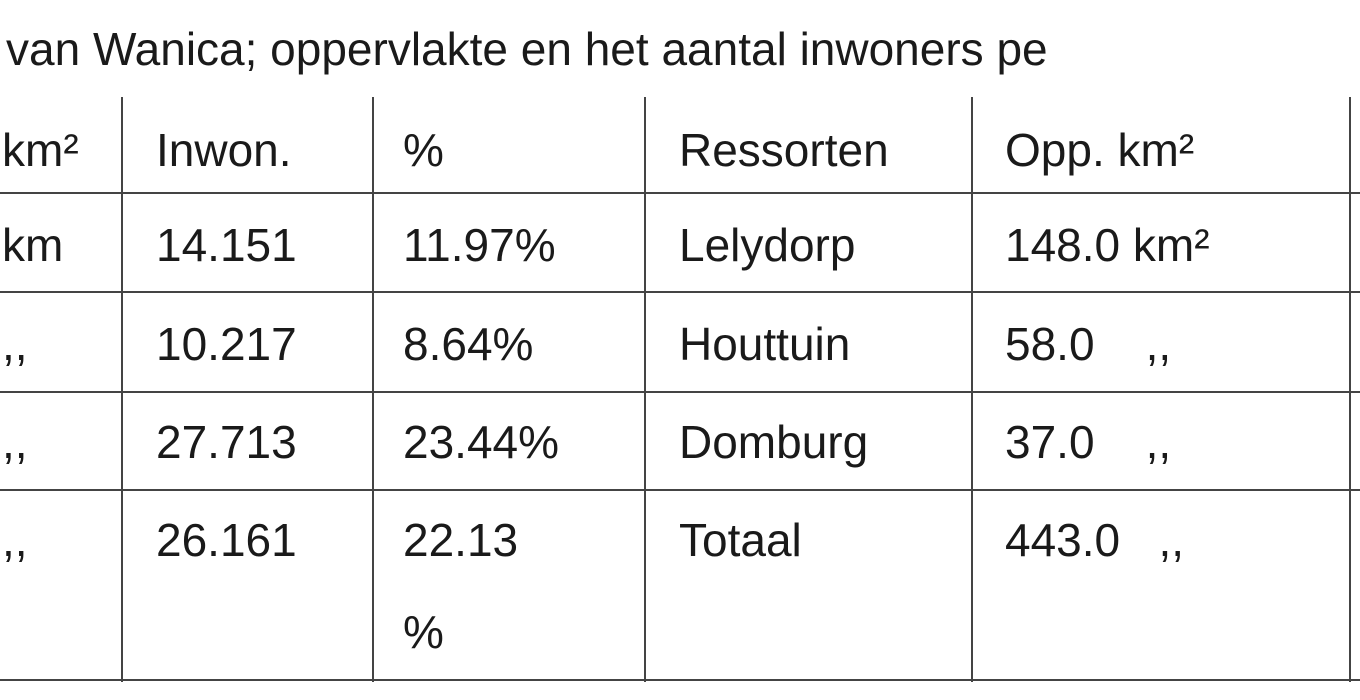 The height and width of the screenshot is (700, 1360). Describe the element at coordinates (423, 150) in the screenshot. I see `header-cell: %` at that location.